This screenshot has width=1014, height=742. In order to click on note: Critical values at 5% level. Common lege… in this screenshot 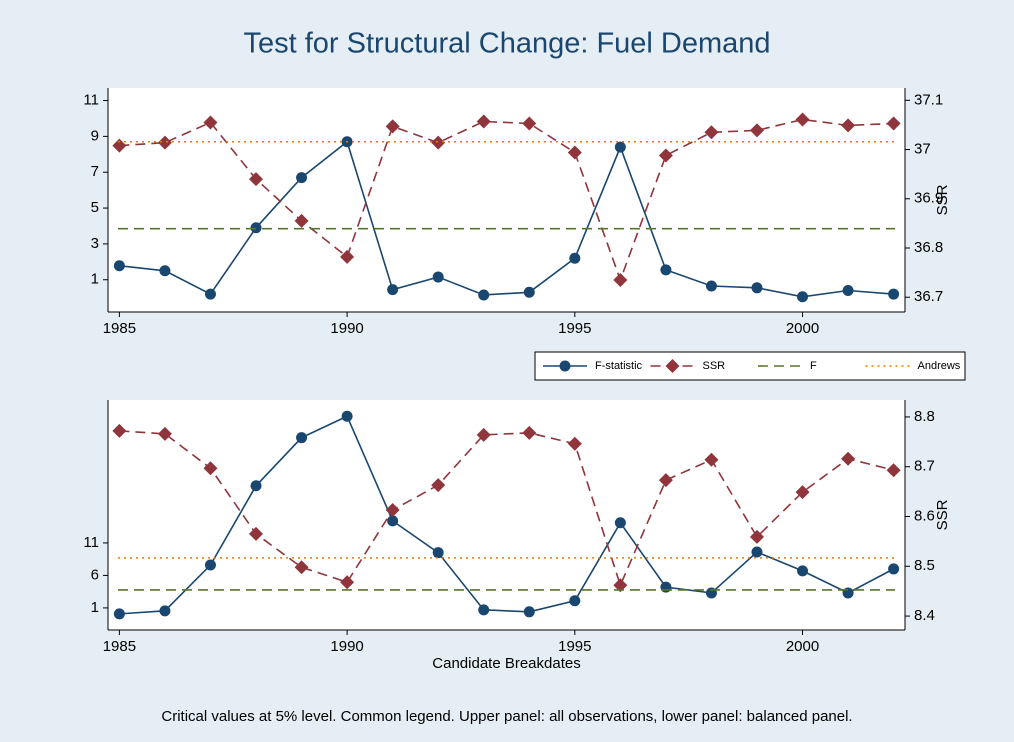, I will do `click(506, 716)`.